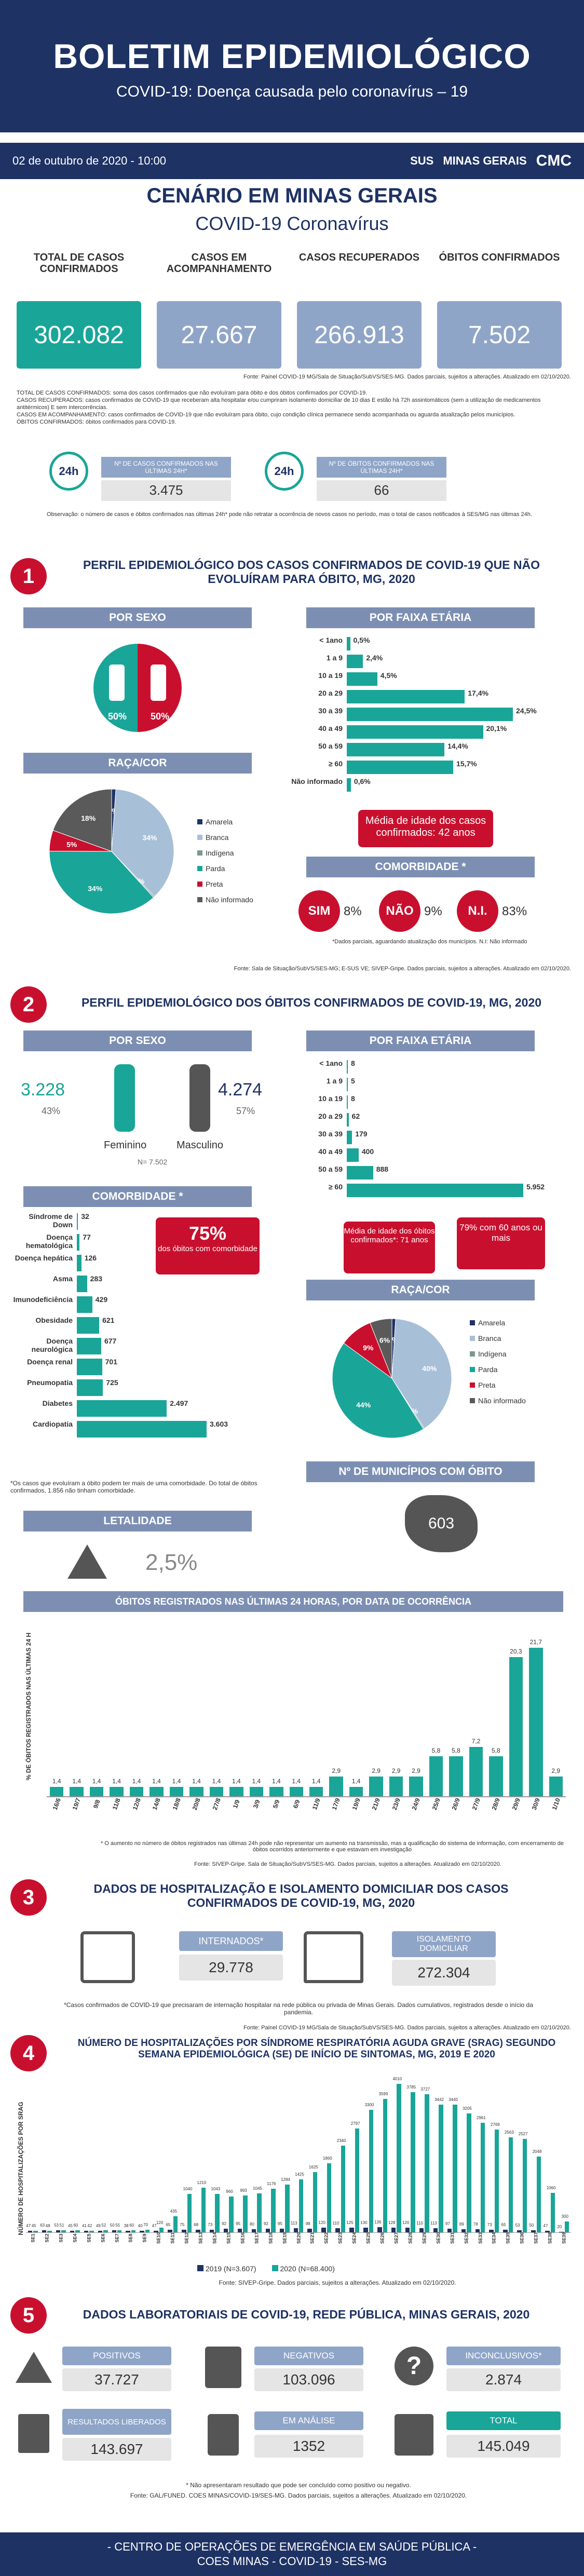  Describe the element at coordinates (43, 1090) in the screenshot. I see `fem-count: 3.228` at that location.